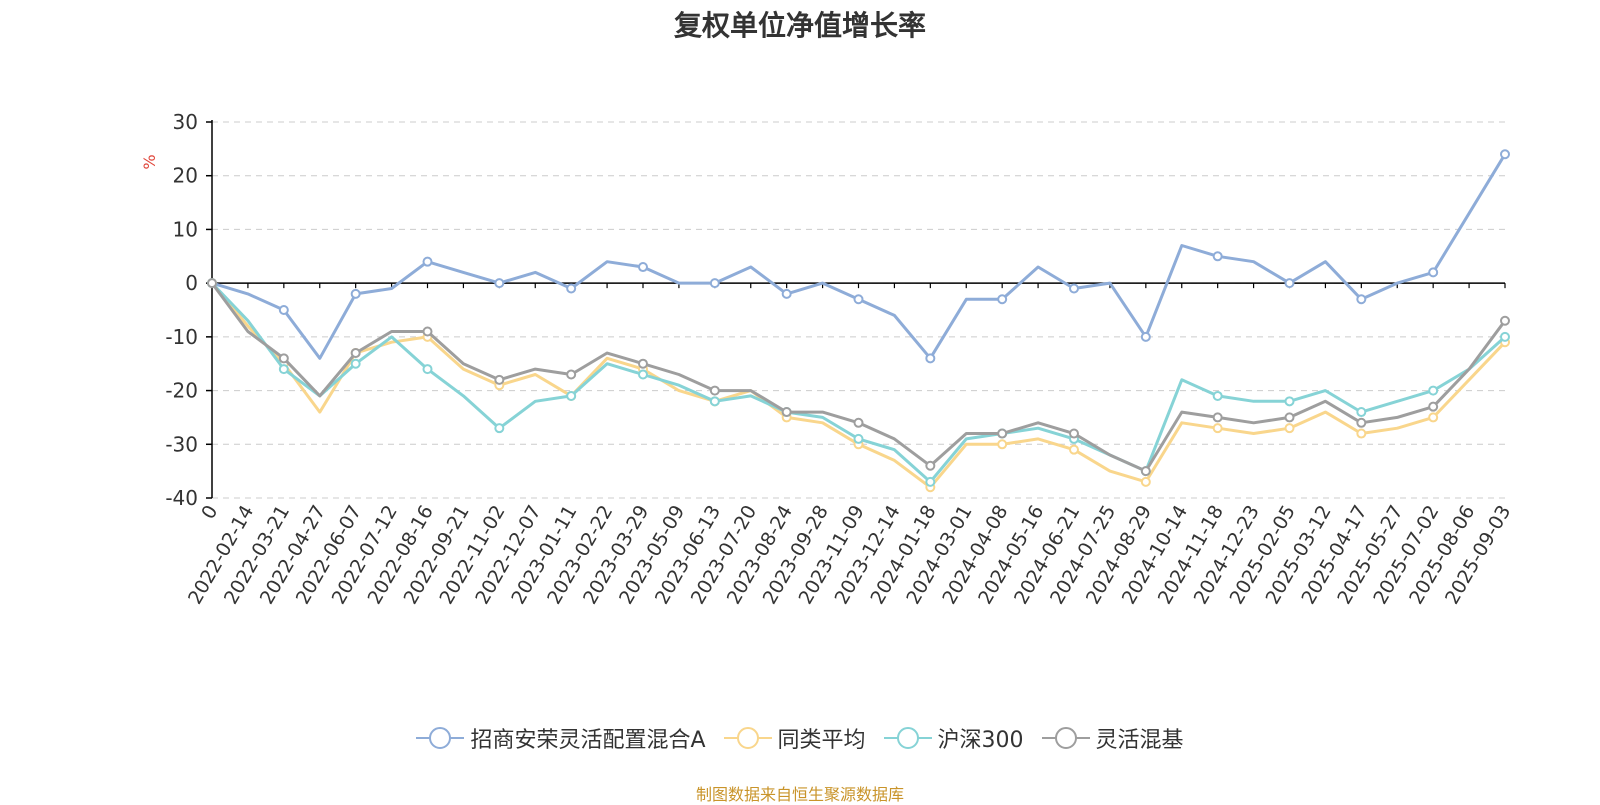 The height and width of the screenshot is (805, 1600). What do you see at coordinates (189, 310) in the screenshot?
I see `y-axis: 30 20 10 0 -10 -20 -30 -40` at bounding box center [189, 310].